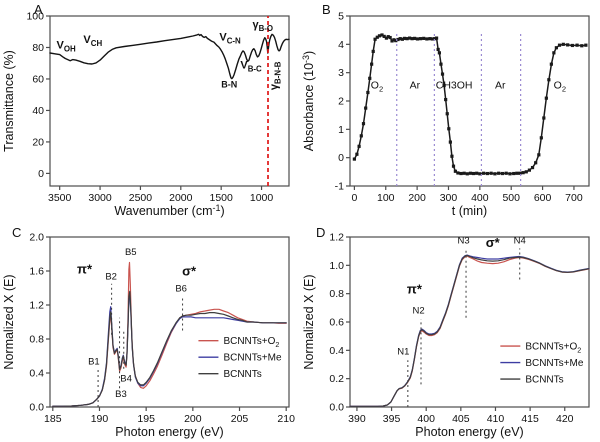 The width and height of the screenshot is (600, 442). Describe the element at coordinates (111, 277) in the screenshot. I see `svg-text: B2` at that location.